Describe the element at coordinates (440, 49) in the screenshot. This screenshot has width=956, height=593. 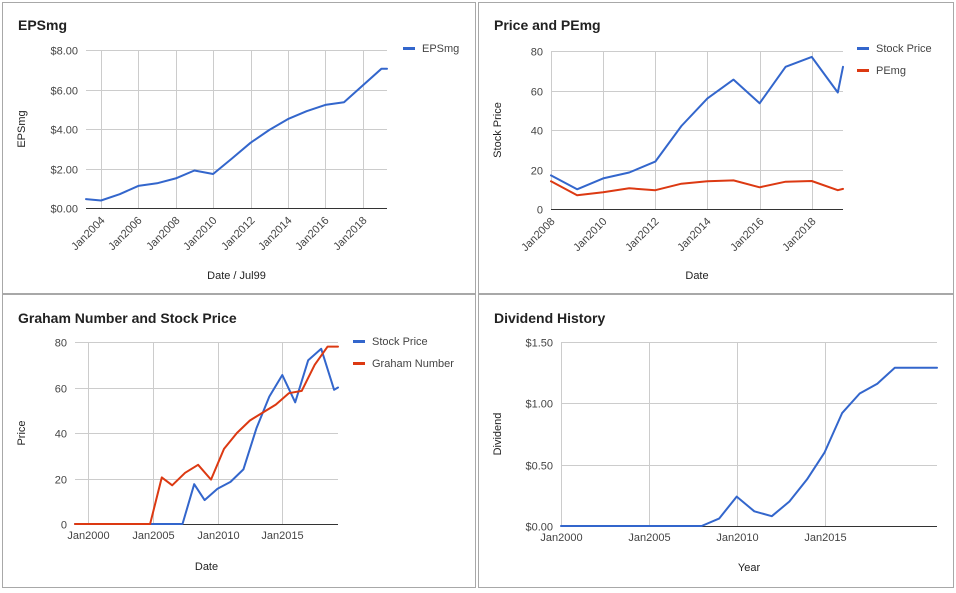
I see `legend-label: EPSmg` at that location.